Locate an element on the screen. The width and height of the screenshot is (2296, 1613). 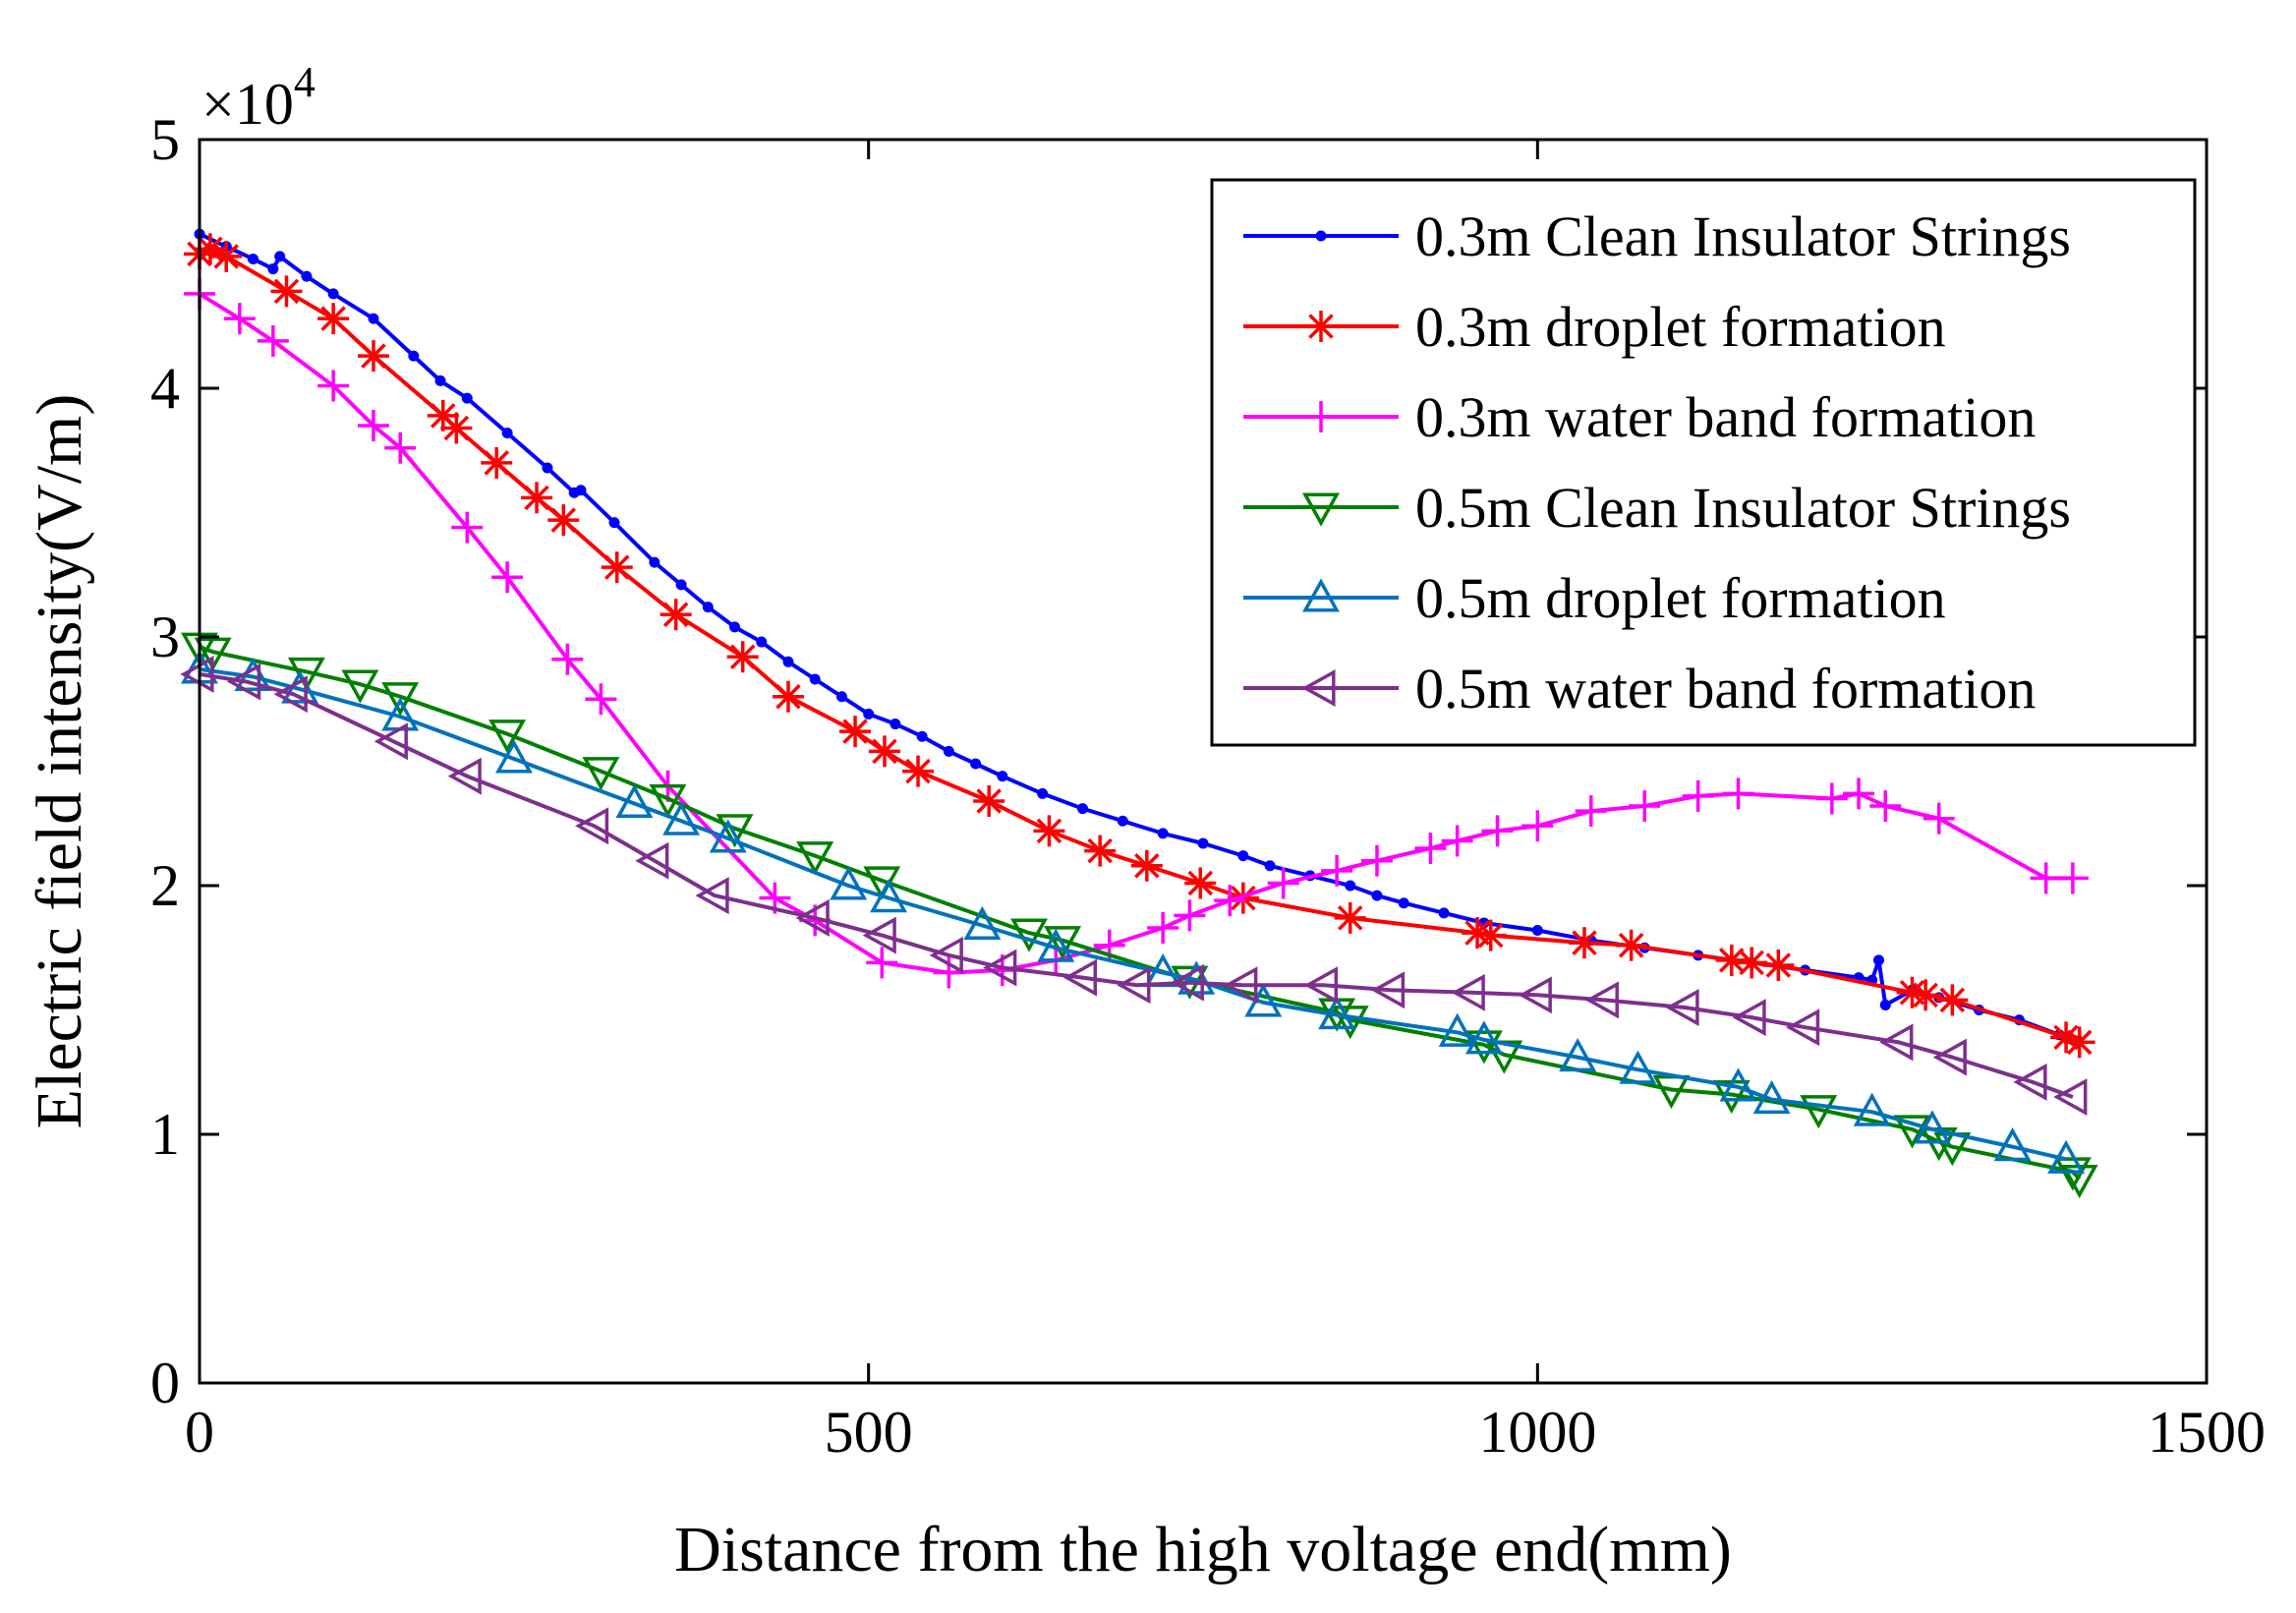
legend-item: 0.5m droplet formation is located at coordinates (1595, 598).